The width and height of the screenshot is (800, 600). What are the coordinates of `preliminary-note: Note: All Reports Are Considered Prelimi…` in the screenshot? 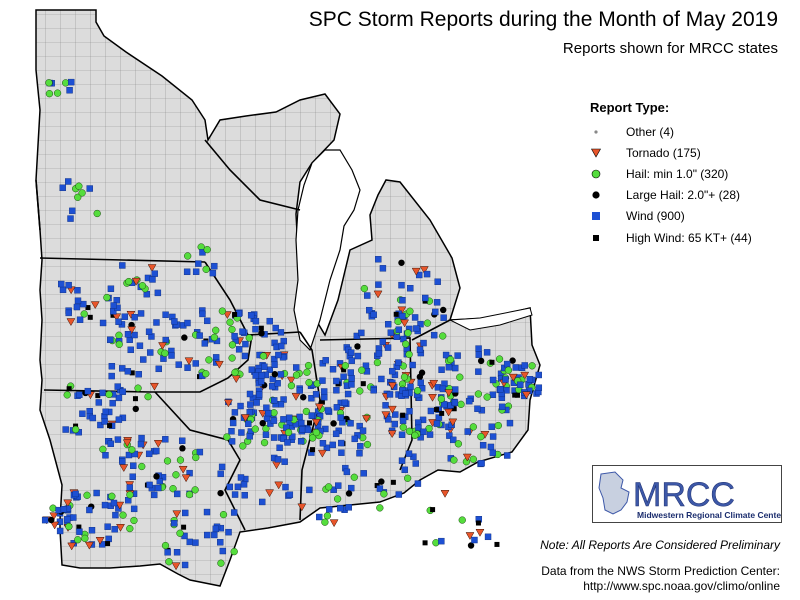 It's located at (660, 545).